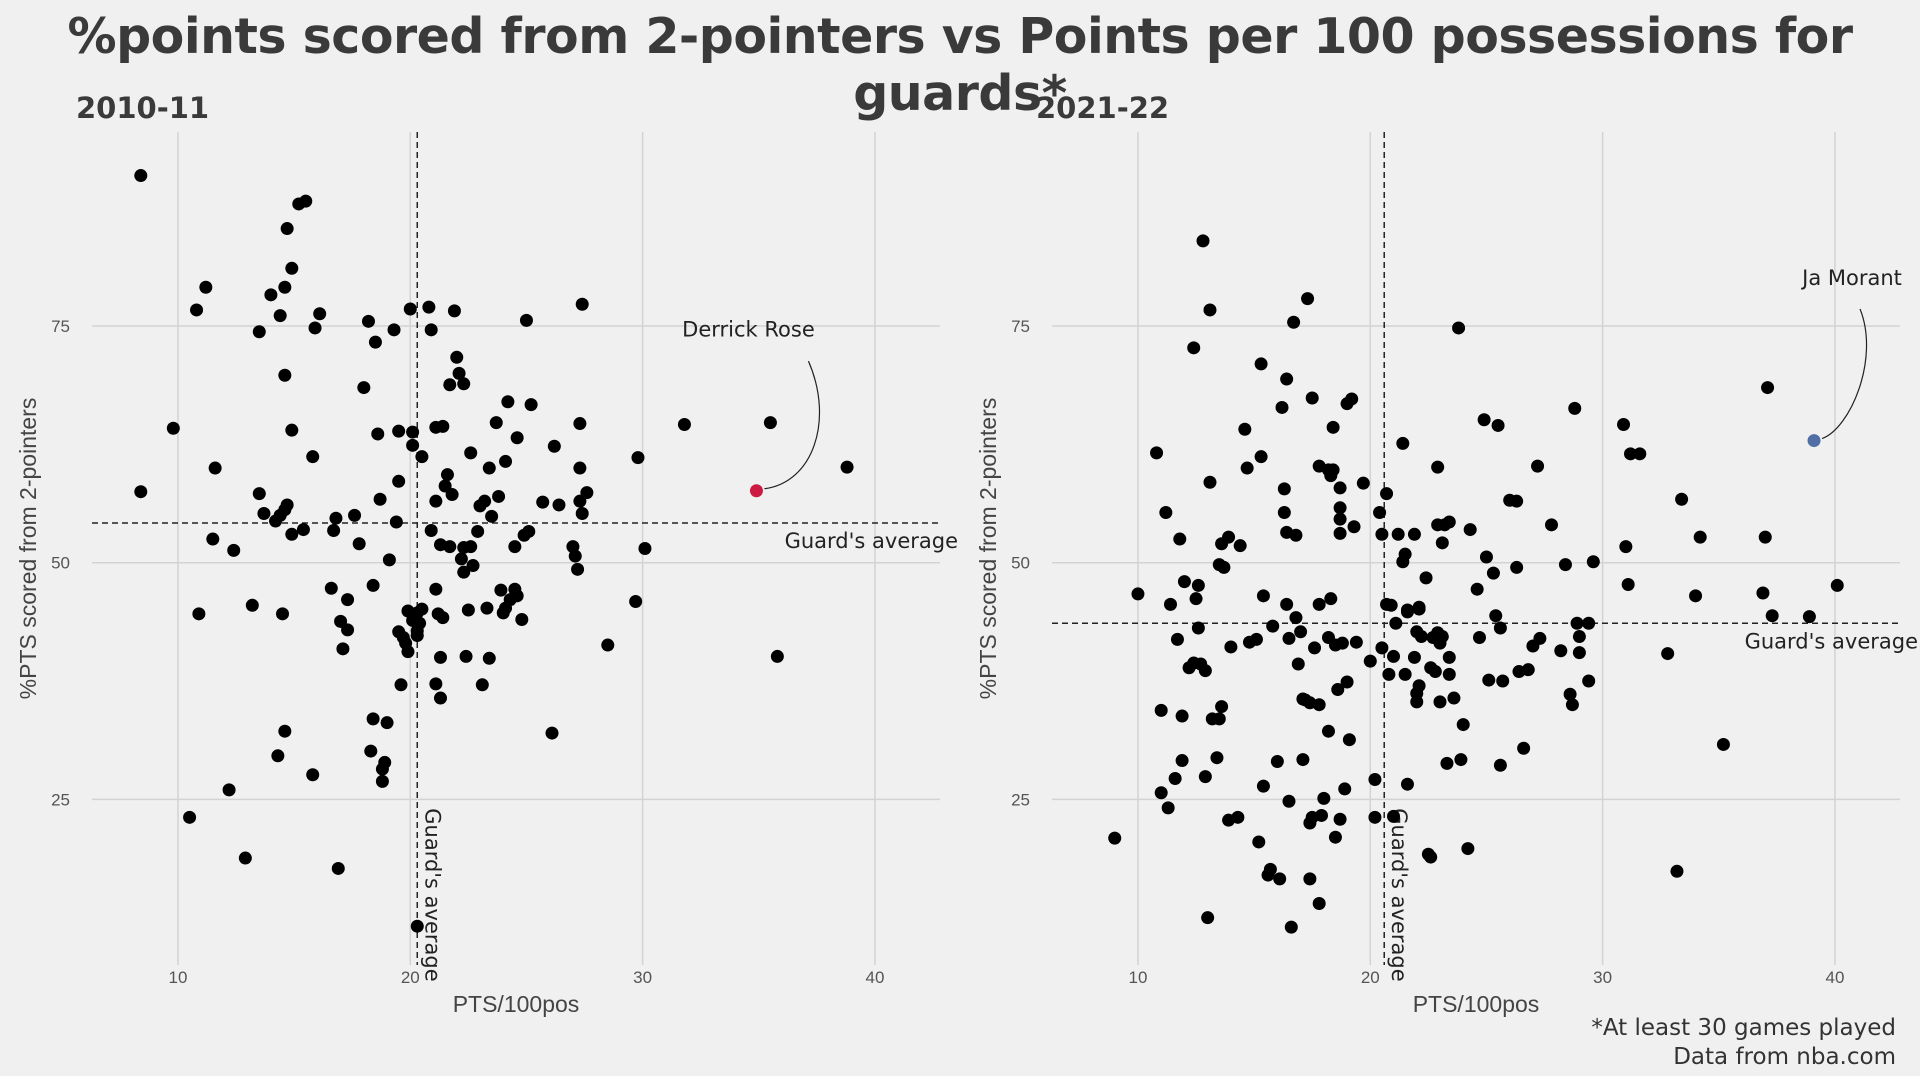 Image resolution: width=1920 pixels, height=1076 pixels. What do you see at coordinates (1476, 1004) in the screenshot?
I see `x-axis-label: PTS/100pos` at bounding box center [1476, 1004].